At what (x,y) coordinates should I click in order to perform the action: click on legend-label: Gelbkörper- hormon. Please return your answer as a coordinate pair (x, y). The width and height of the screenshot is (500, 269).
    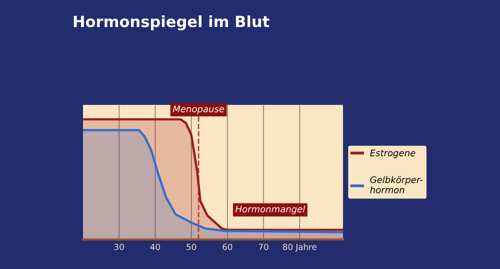
    Looking at the image, I should click on (396, 185).